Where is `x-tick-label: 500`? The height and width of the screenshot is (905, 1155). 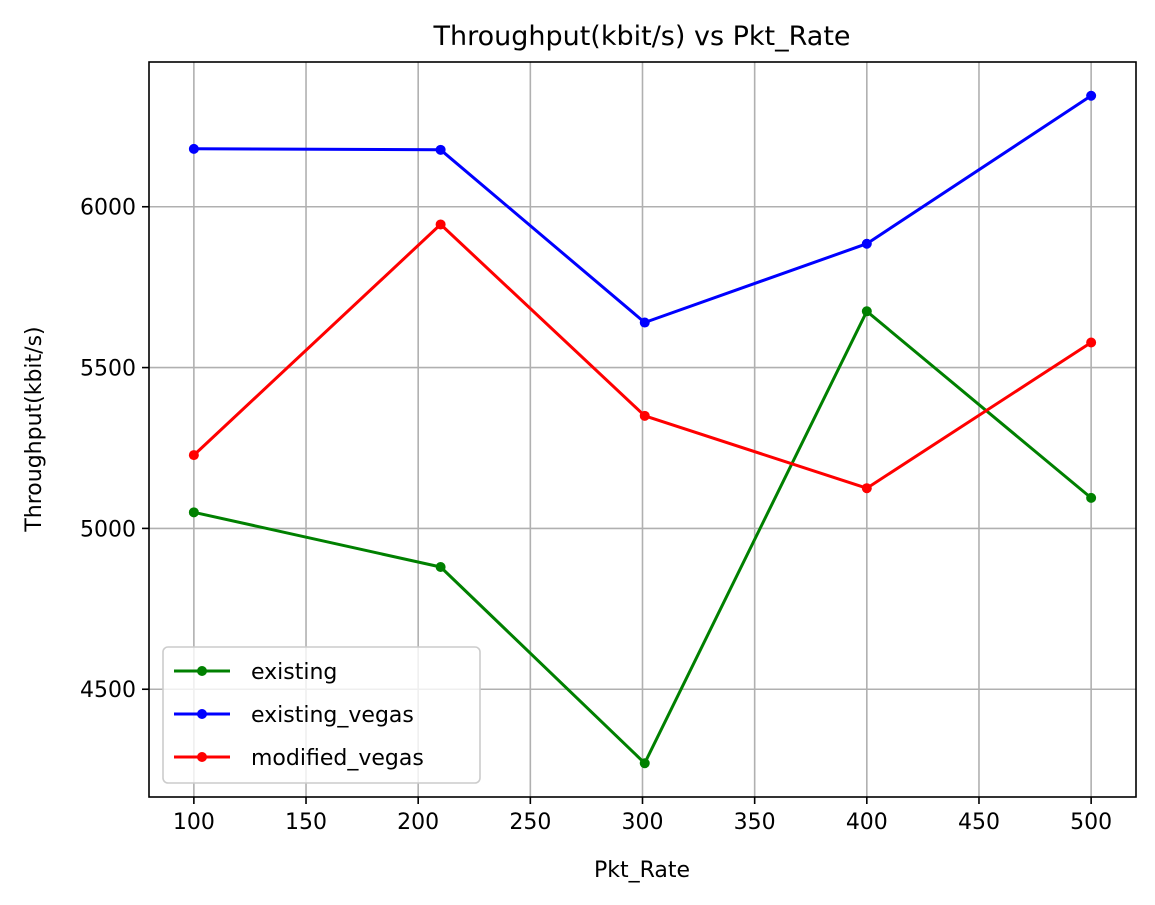 x-tick-label: 500 is located at coordinates (1091, 822).